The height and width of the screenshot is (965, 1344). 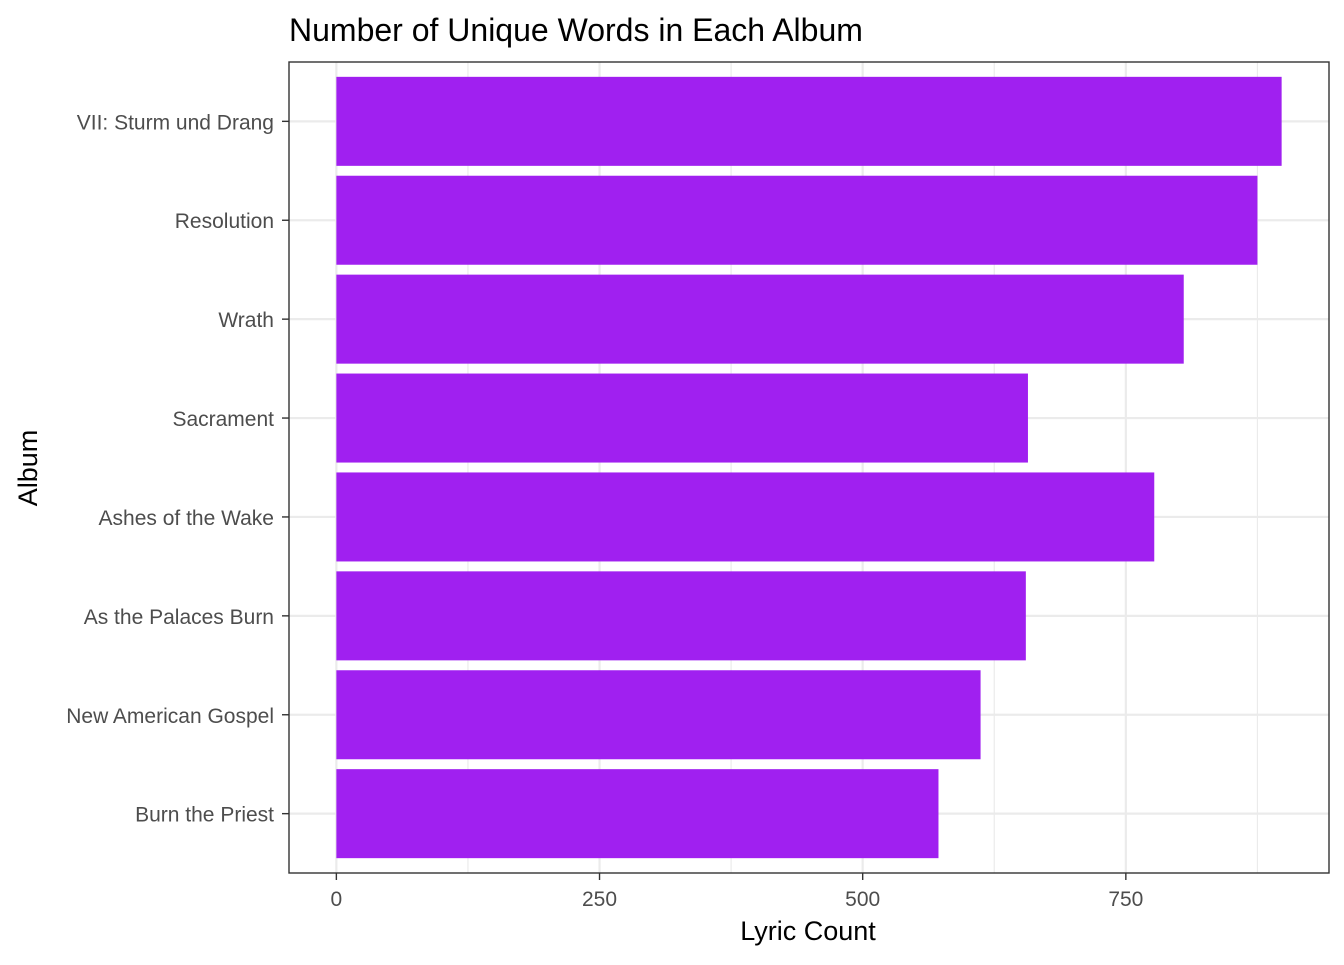 What do you see at coordinates (204, 815) in the screenshot?
I see `y-tick-label: Burn the Priest` at bounding box center [204, 815].